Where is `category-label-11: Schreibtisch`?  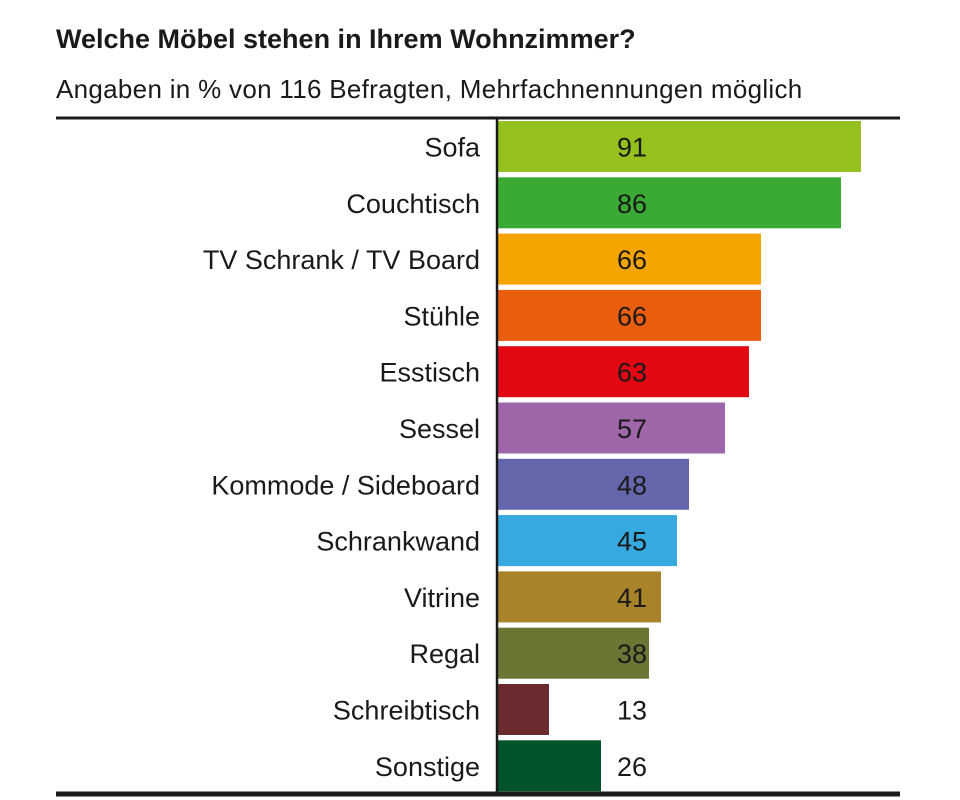
category-label-11: Schreibtisch is located at coordinates (406, 711).